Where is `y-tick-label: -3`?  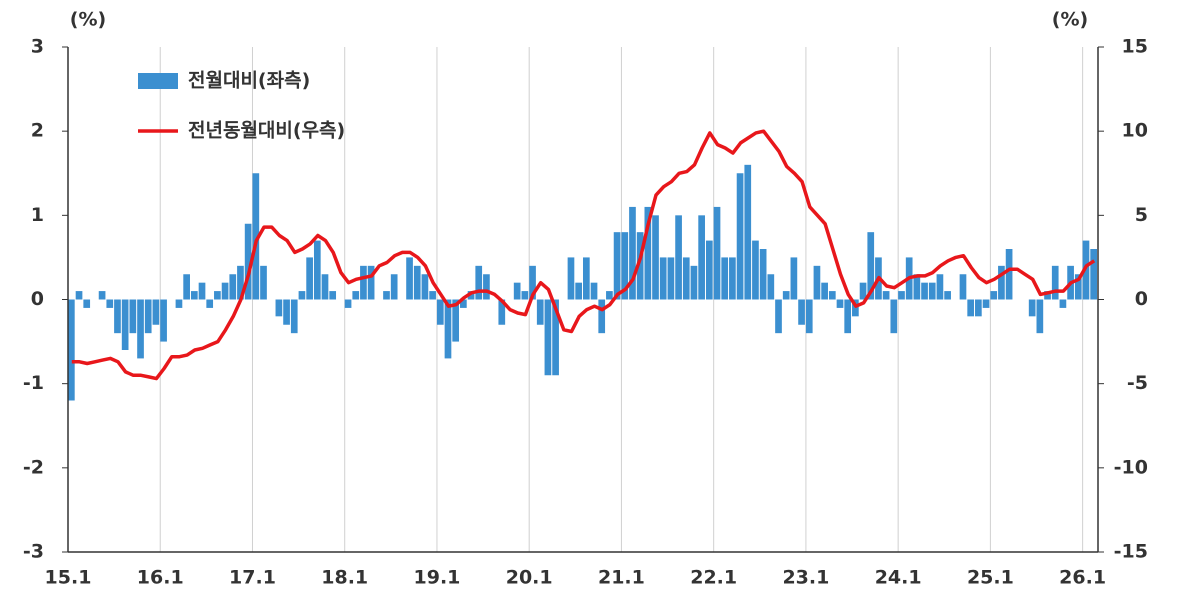
y-tick-label: -3 is located at coordinates (33, 552).